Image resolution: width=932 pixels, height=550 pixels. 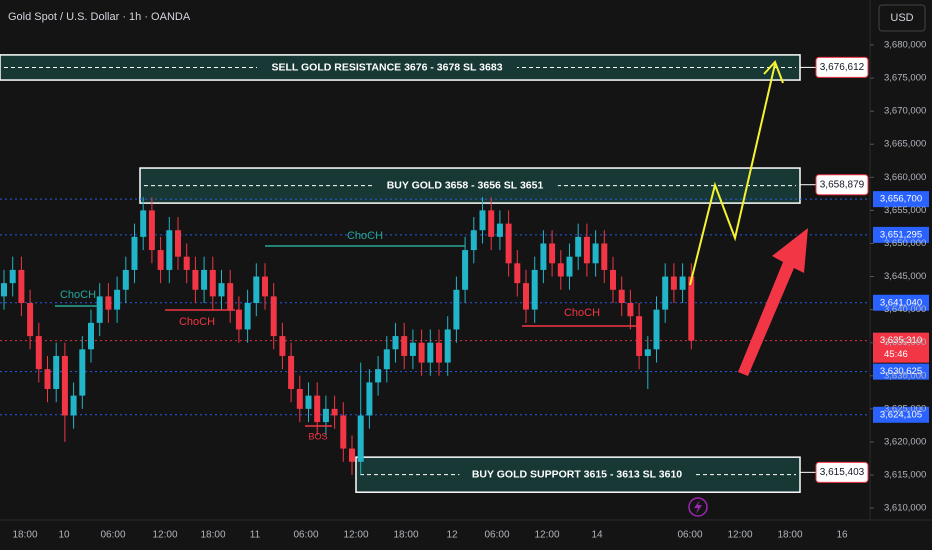 I want to click on event-icon-bolt, so click(x=698, y=507).